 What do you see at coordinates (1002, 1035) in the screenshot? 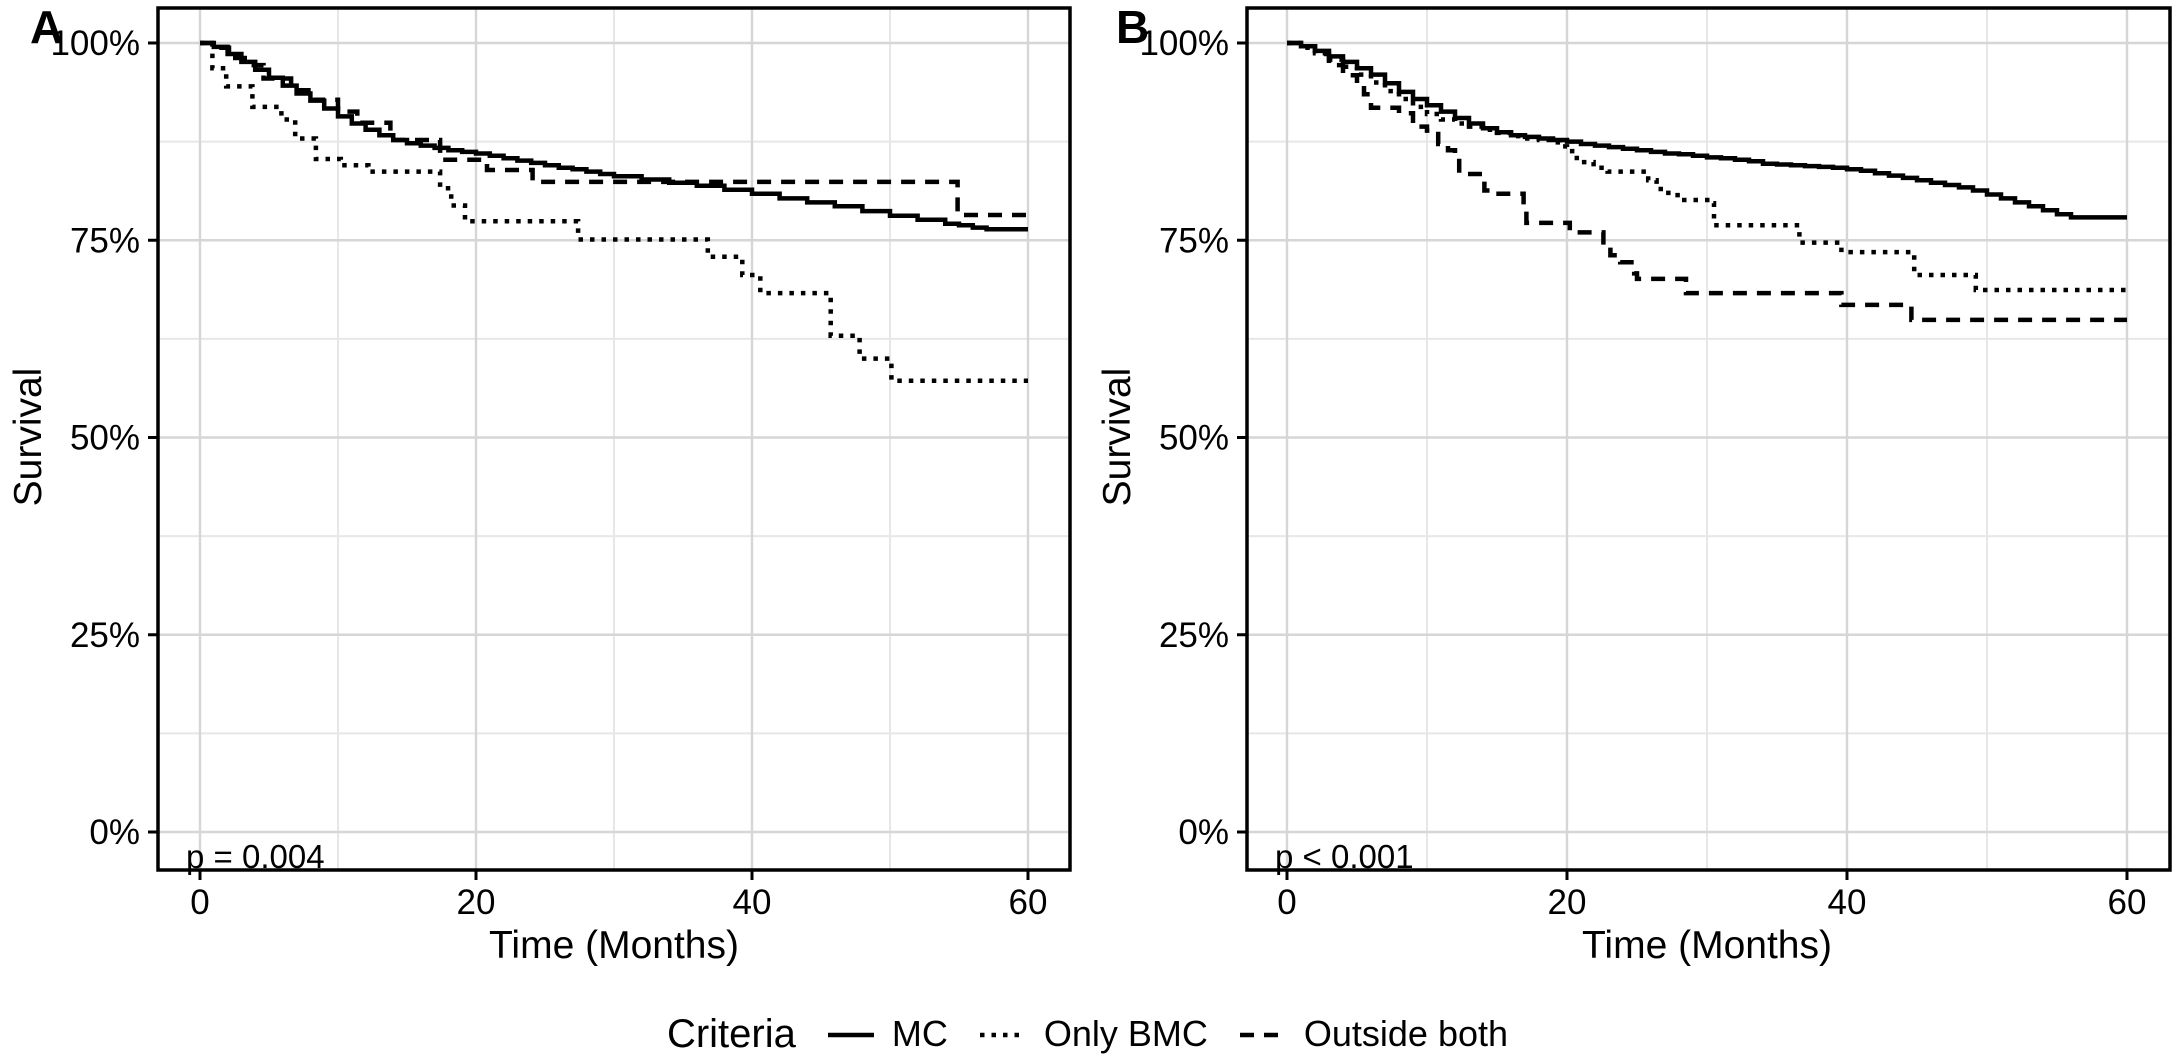
I see `dotted-line-sample-icon` at bounding box center [1002, 1035].